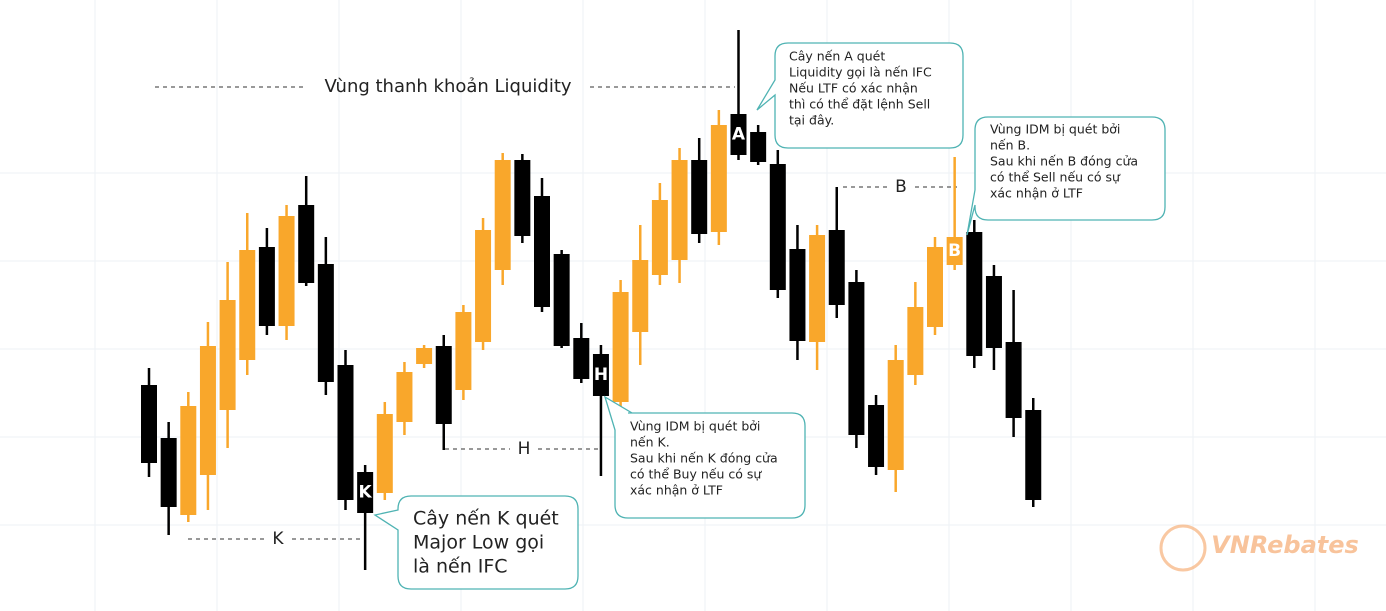 The width and height of the screenshot is (1386, 611). Describe the element at coordinates (1064, 161) in the screenshot. I see `callout-line: Sau khi nến B đóng cửa` at that location.